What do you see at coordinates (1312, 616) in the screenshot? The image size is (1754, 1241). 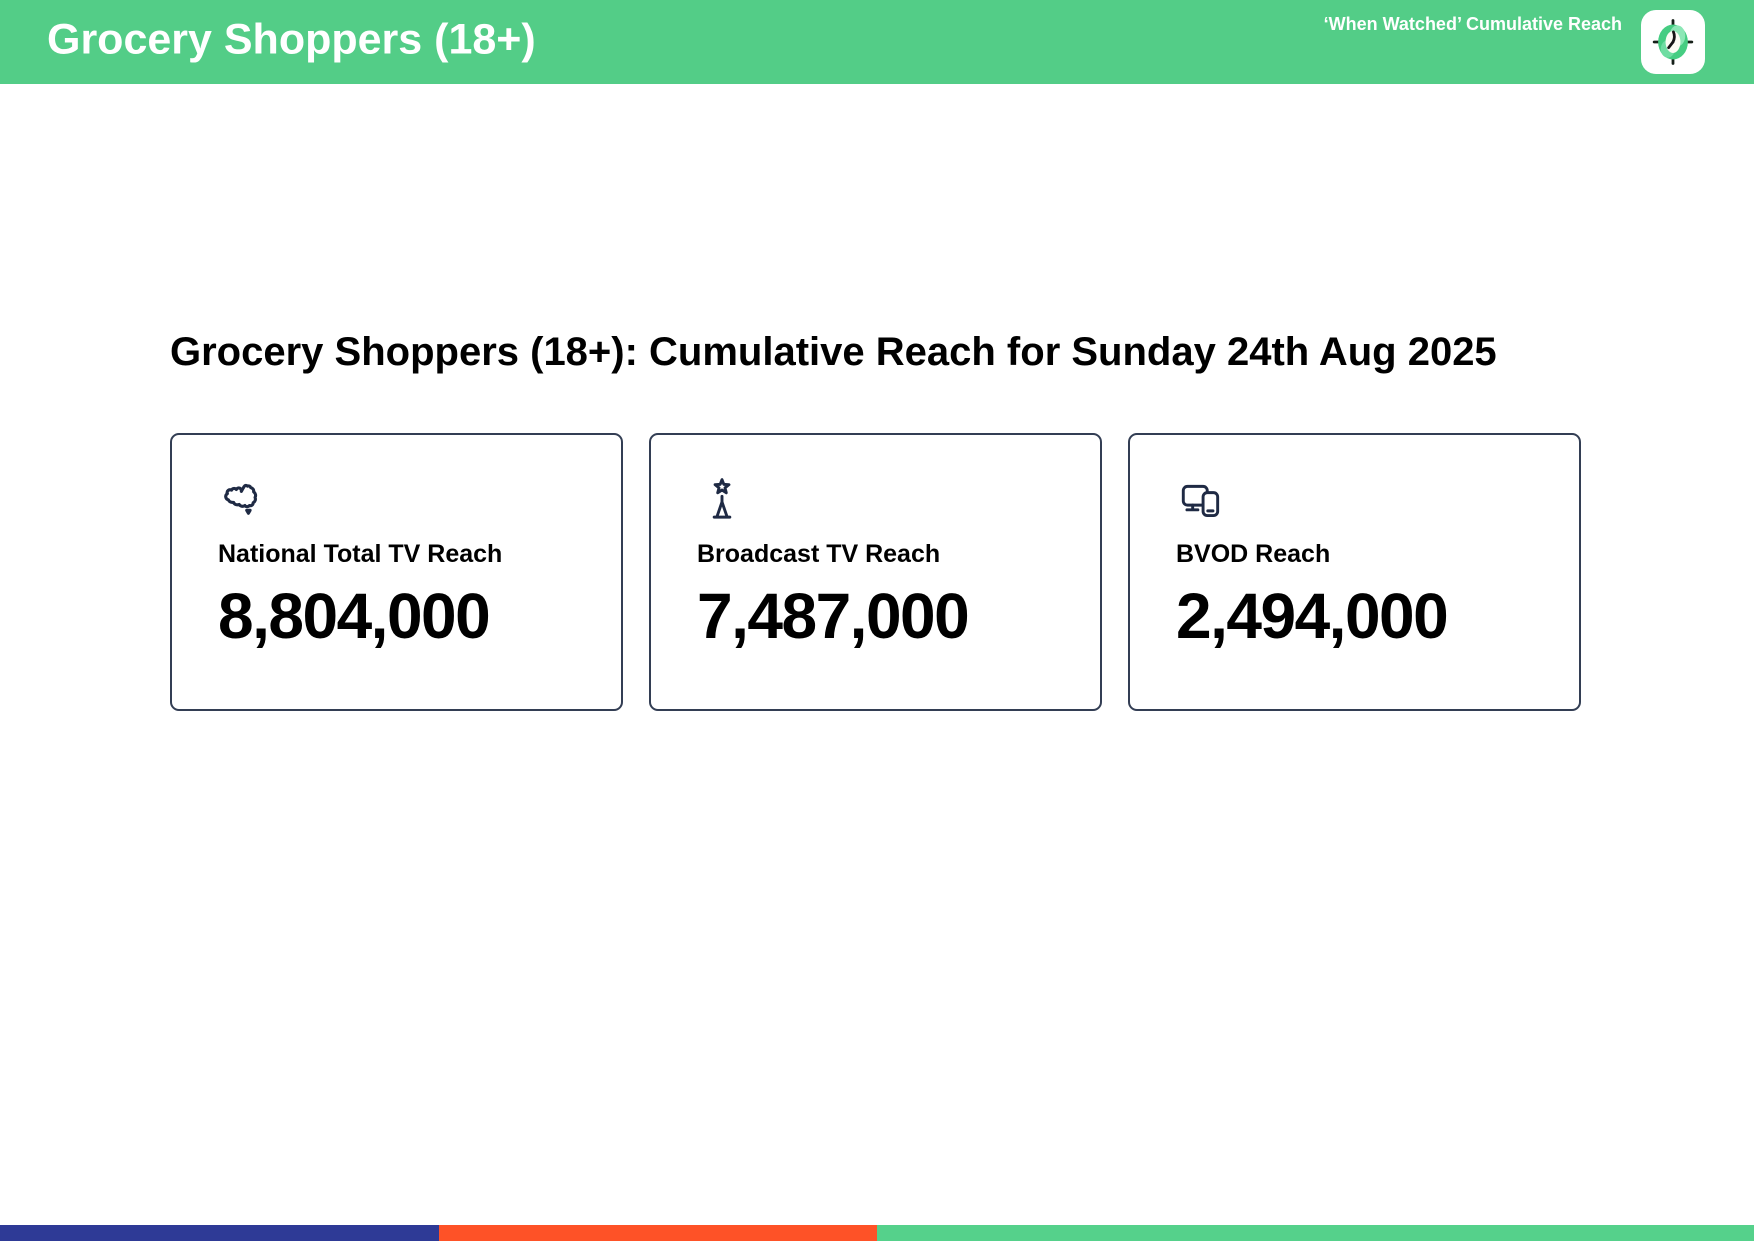 I see `kpi-value: 2,494,000` at bounding box center [1312, 616].